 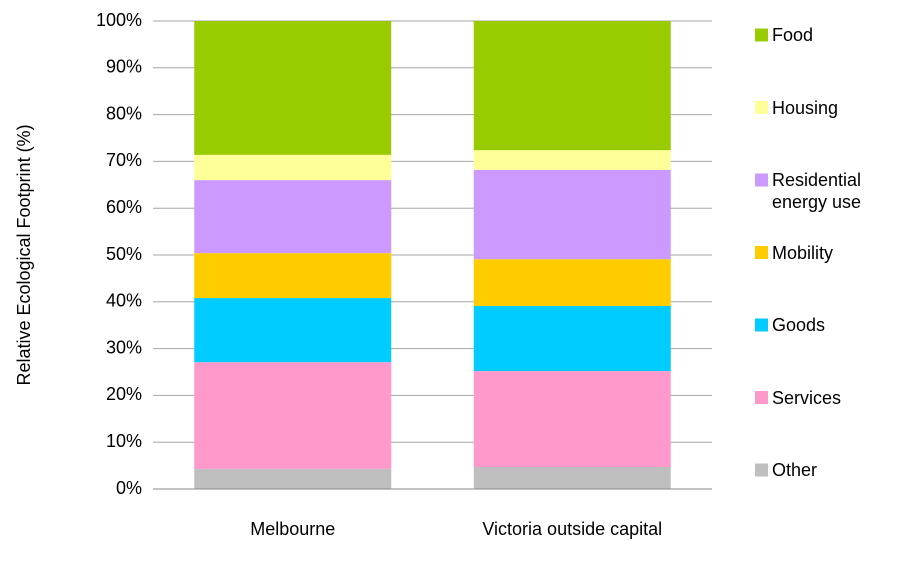 What do you see at coordinates (817, 191) in the screenshot?
I see `legend-label: Residential energy use` at bounding box center [817, 191].